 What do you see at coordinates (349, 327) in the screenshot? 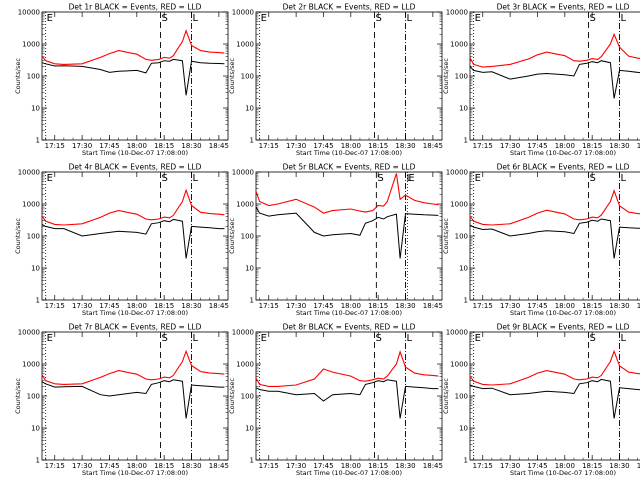
I see `panel-title: Det 8r BLACK = Events, RED = LLD` at bounding box center [349, 327].